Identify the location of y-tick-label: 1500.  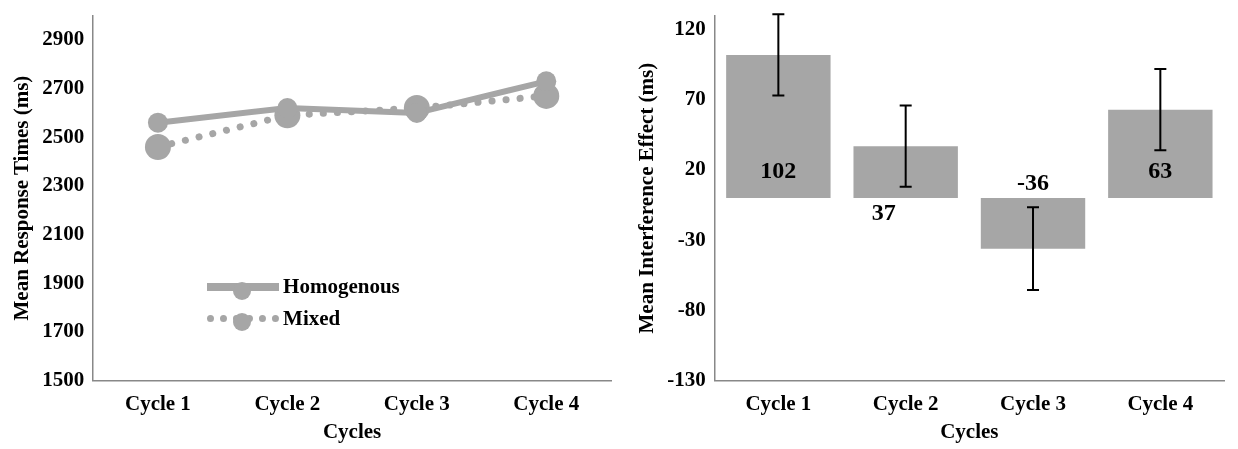
(63, 379).